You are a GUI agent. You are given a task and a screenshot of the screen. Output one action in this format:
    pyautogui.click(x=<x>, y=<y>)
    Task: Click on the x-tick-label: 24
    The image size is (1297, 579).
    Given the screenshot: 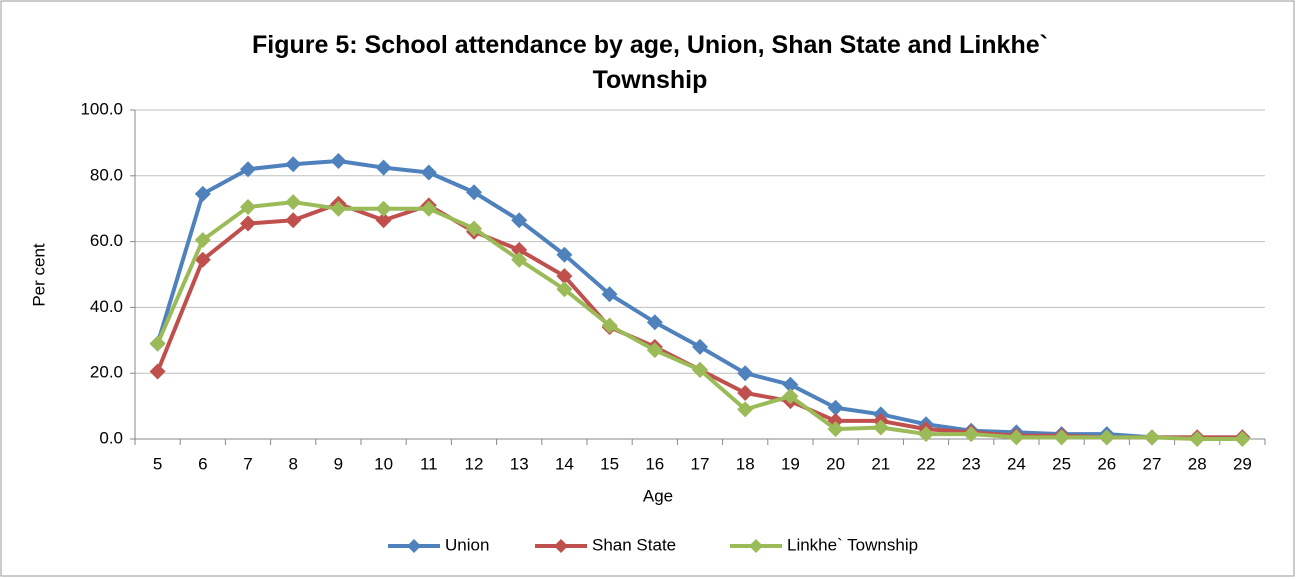 What is the action you would take?
    pyautogui.click(x=1016, y=463)
    